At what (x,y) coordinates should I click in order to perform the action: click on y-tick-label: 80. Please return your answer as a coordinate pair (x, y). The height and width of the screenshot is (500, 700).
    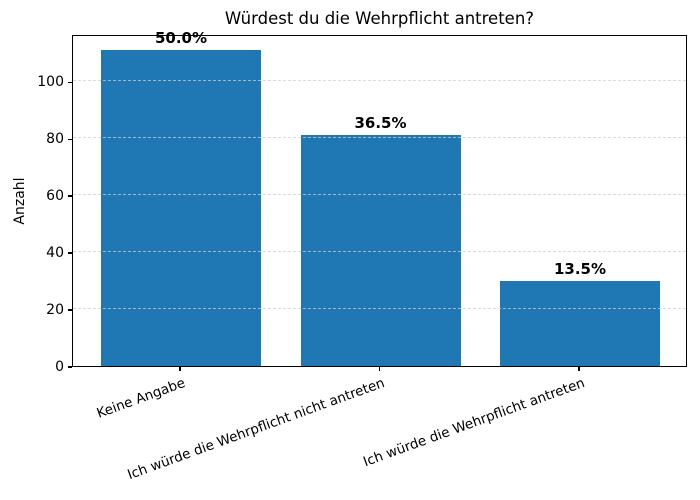
    Looking at the image, I should click on (55, 139).